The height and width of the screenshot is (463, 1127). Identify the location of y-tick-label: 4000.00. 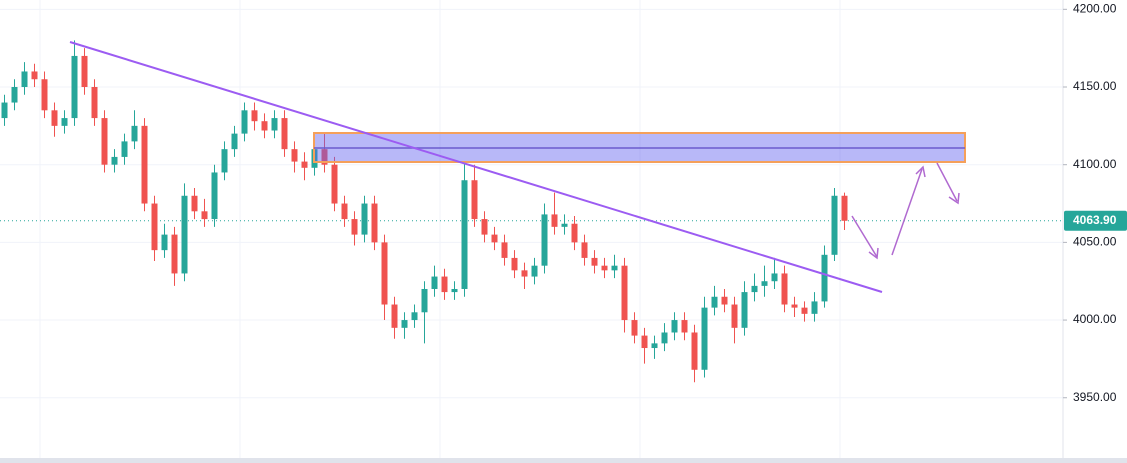
(1095, 319).